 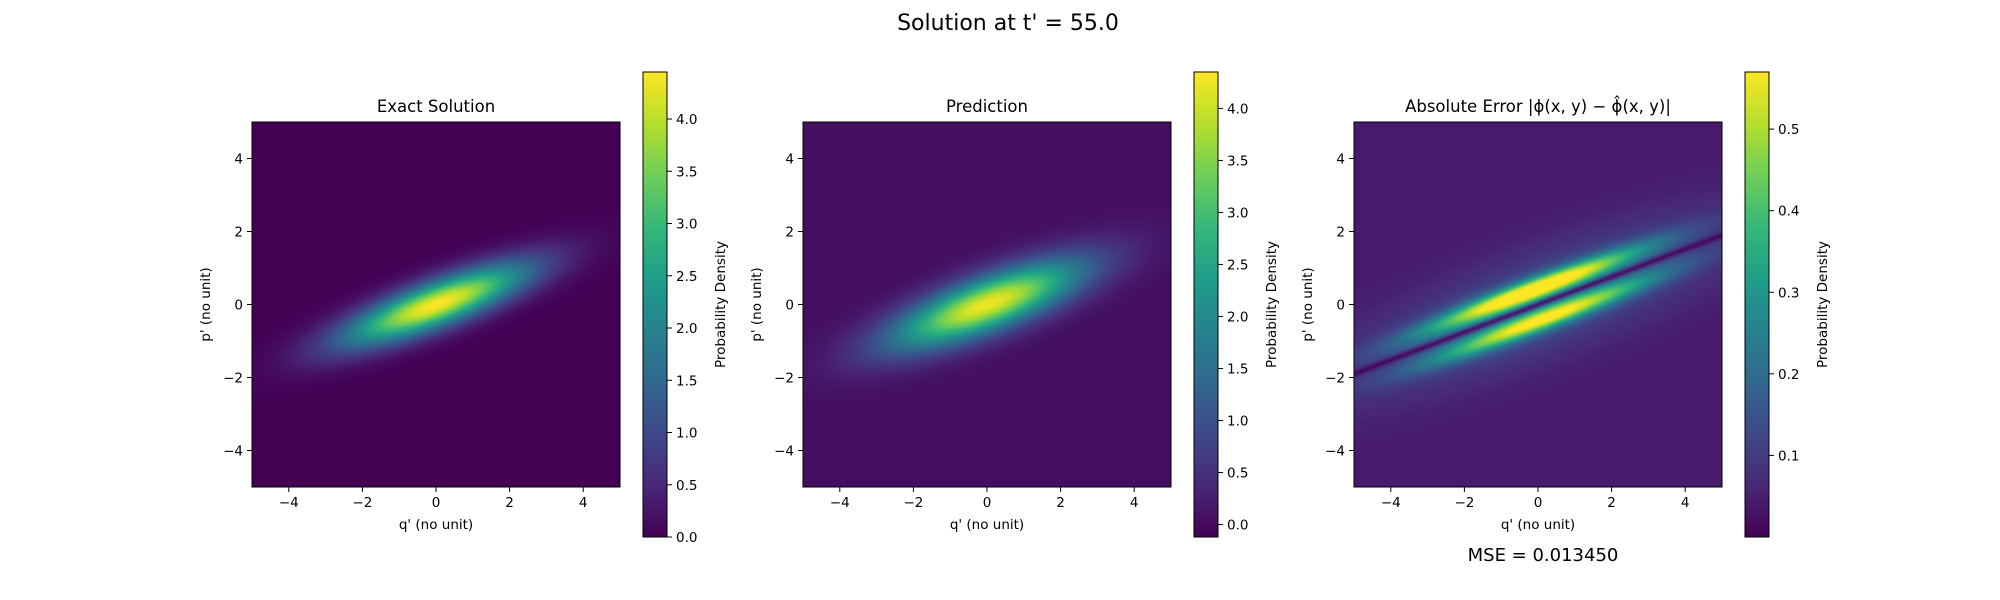 What do you see at coordinates (1788, 212) in the screenshot?
I see `colorbar-tick-label: 0.4` at bounding box center [1788, 212].